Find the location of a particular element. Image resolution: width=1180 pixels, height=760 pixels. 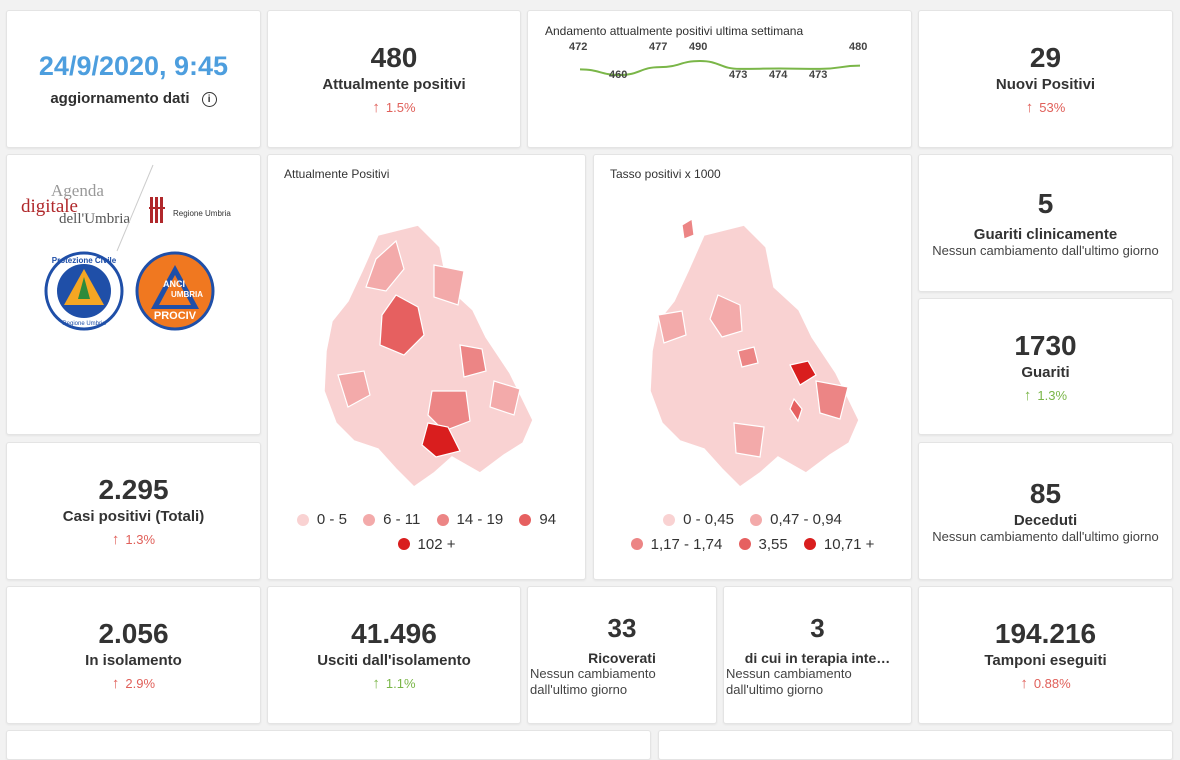

legend-label: 14 - 19 is located at coordinates (480, 519).